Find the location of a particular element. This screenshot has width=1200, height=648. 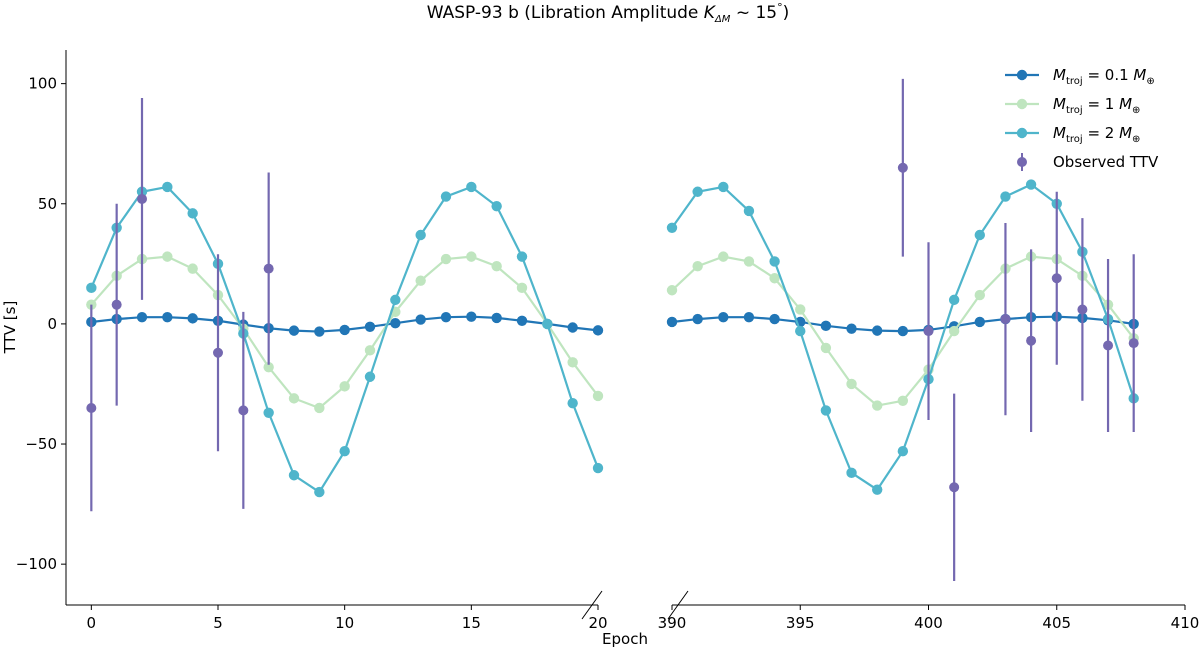

axis-break-mark-right is located at coordinates (678, 605).